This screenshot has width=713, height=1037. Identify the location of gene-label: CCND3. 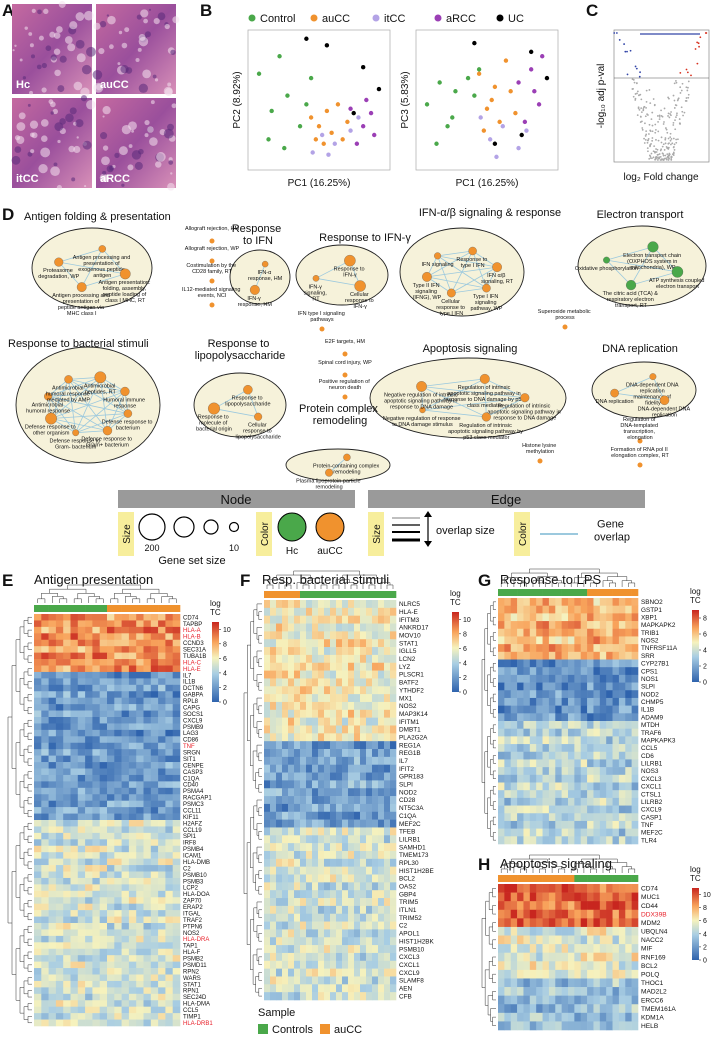
(193, 644).